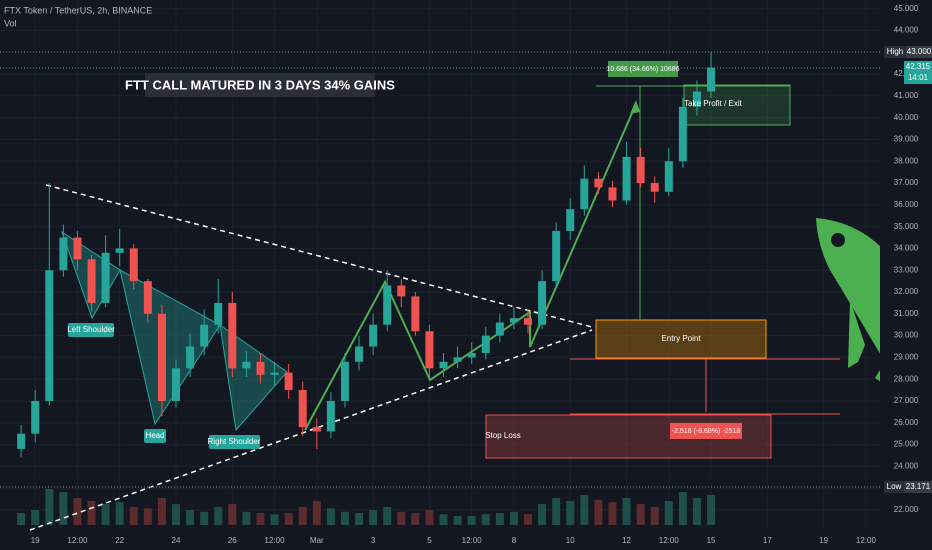 Image resolution: width=932 pixels, height=550 pixels. What do you see at coordinates (711, 540) in the screenshot?
I see `x-tick-label: 15` at bounding box center [711, 540].